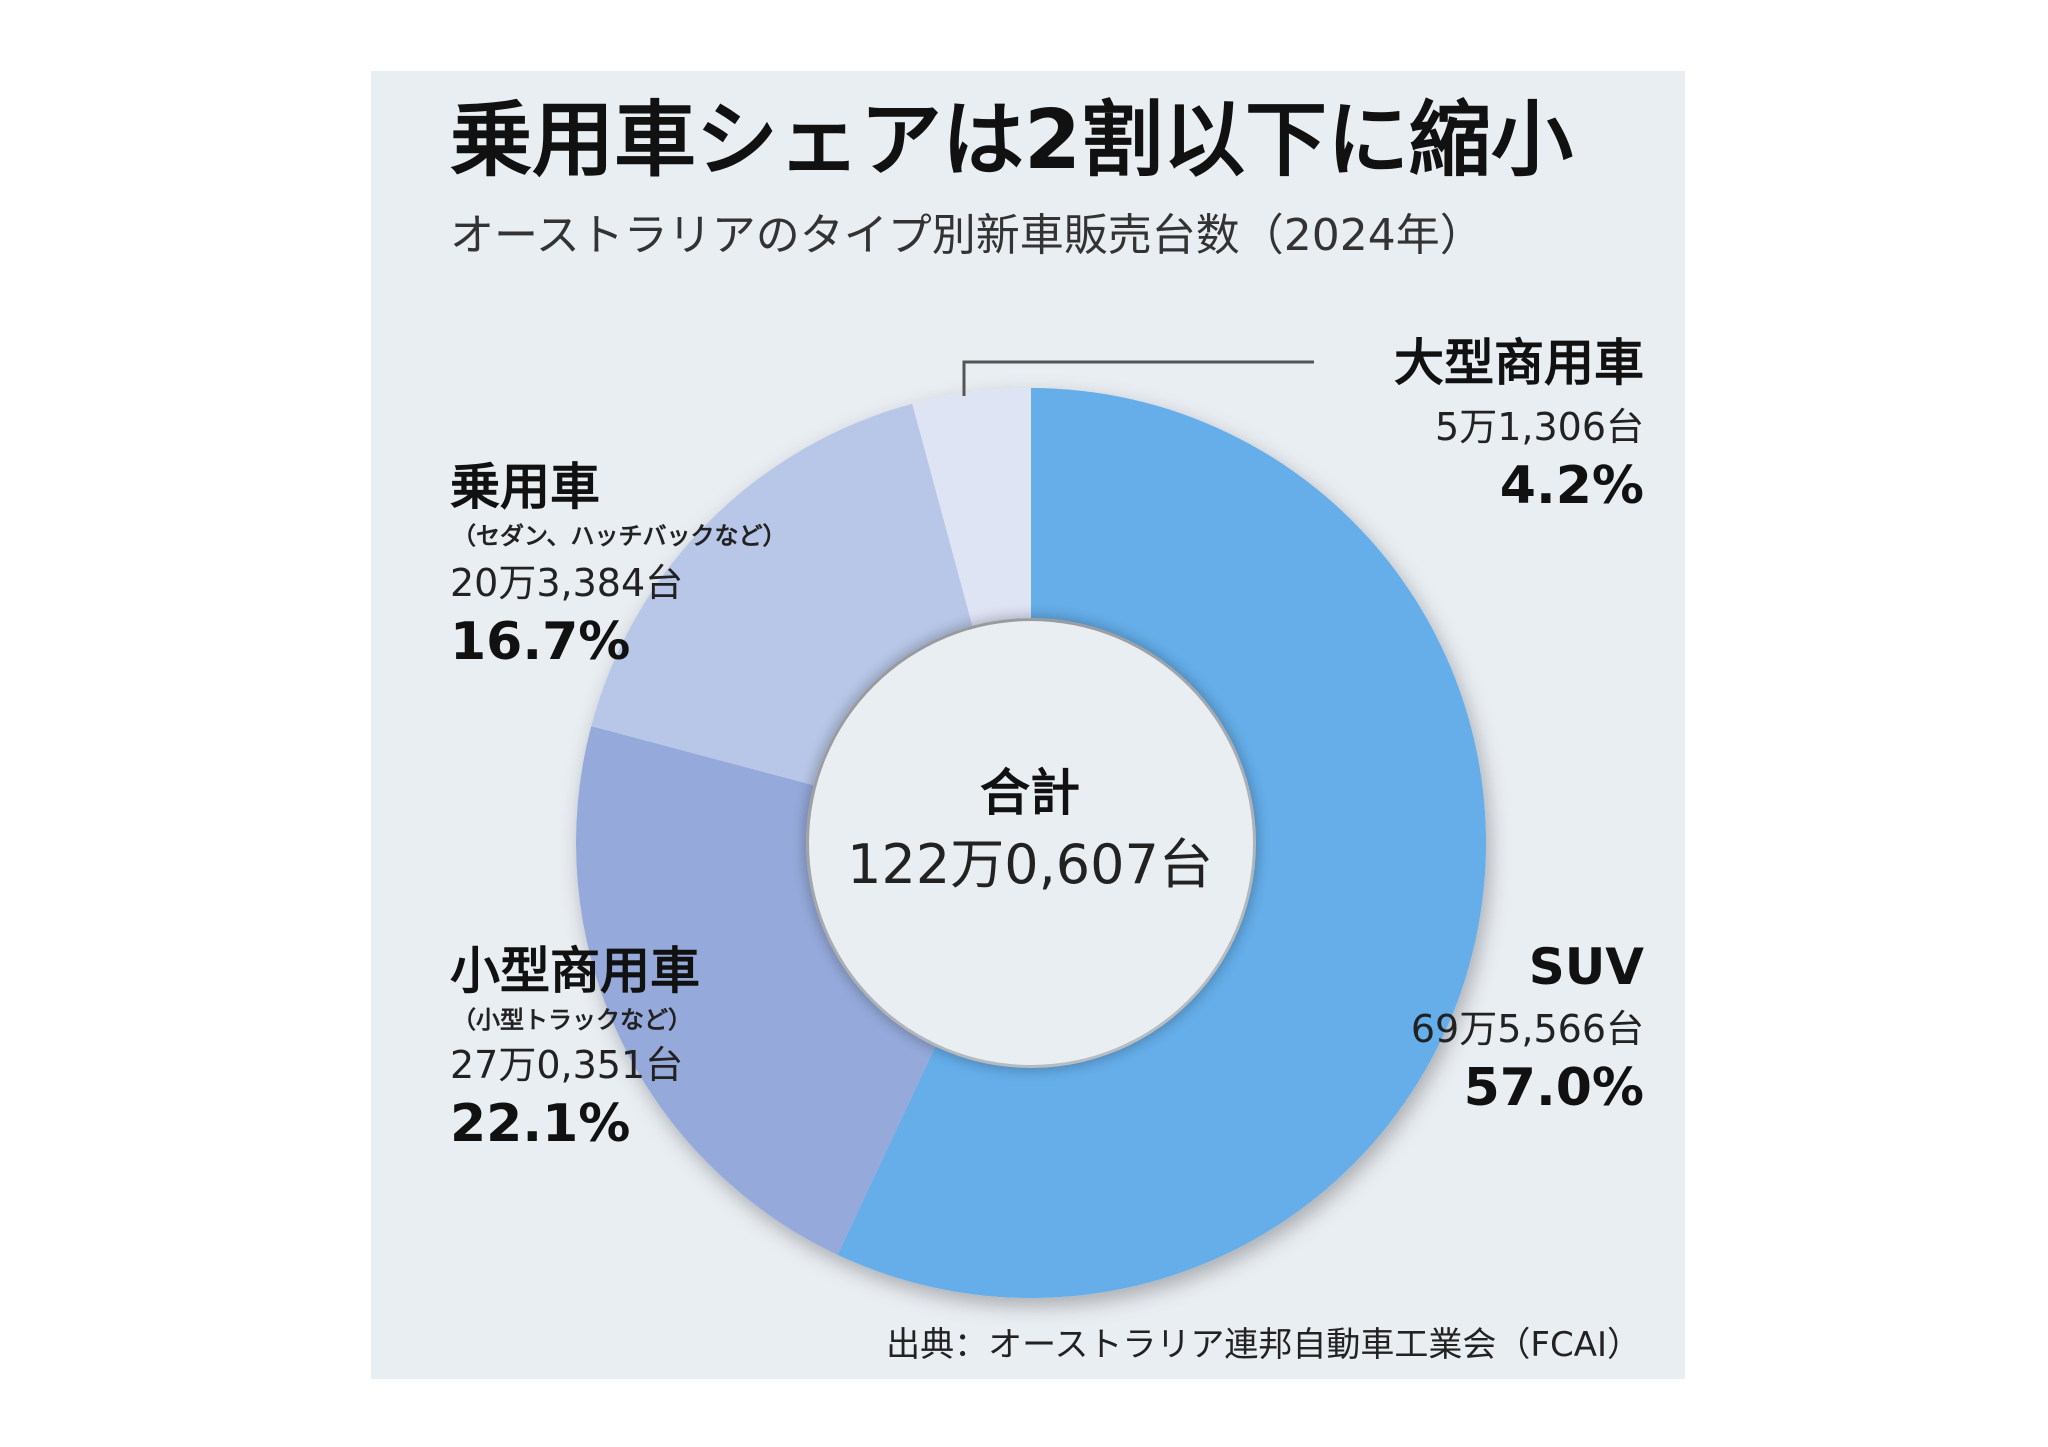 Image resolution: width=2048 pixels, height=1447 pixels. What do you see at coordinates (575, 971) in the screenshot?
I see `slice-label-light-commercial: 小型商用車` at bounding box center [575, 971].